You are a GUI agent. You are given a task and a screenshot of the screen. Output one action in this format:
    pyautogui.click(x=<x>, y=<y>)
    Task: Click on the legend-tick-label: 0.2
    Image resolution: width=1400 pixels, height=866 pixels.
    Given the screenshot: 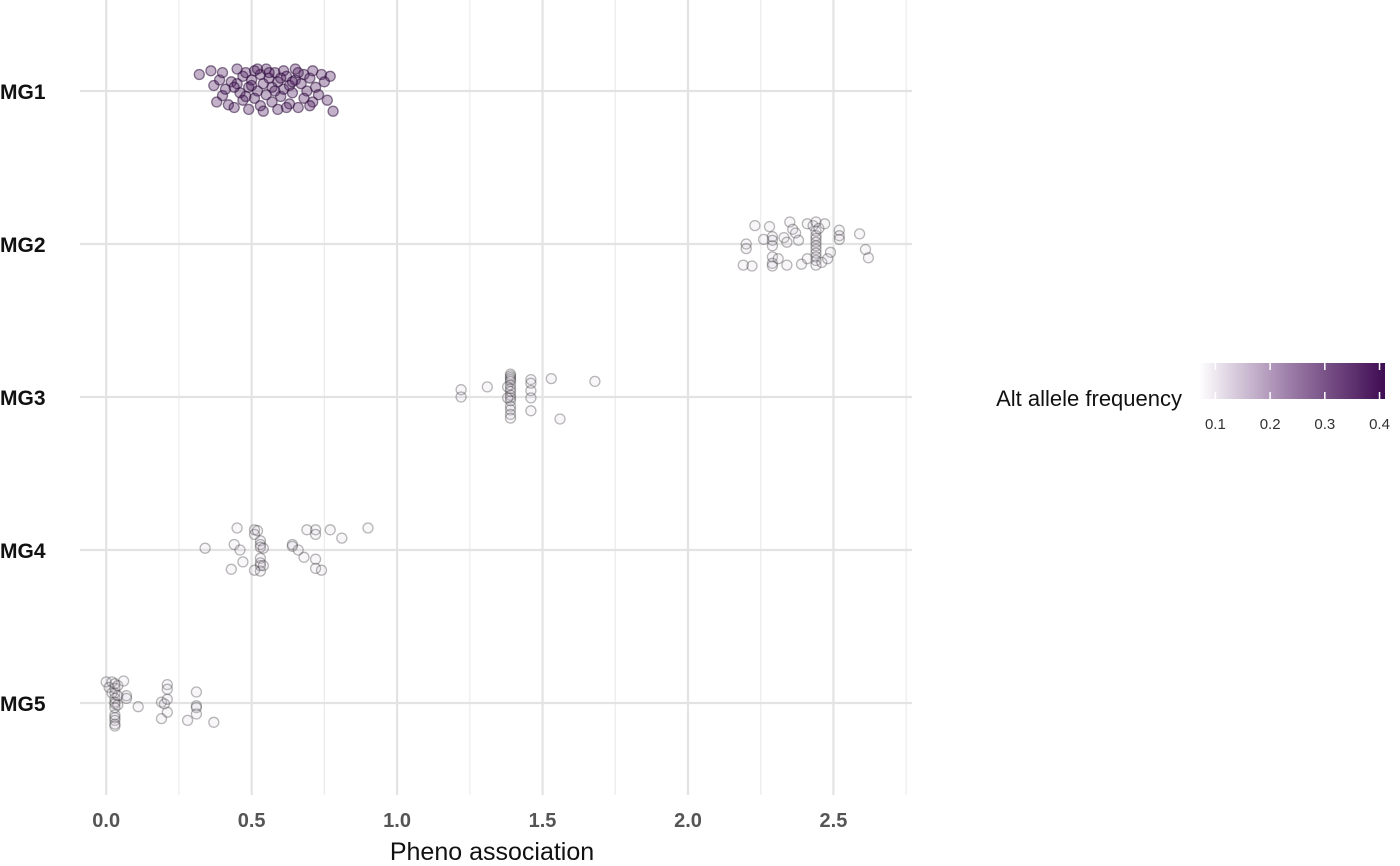 What is the action you would take?
    pyautogui.click(x=1270, y=424)
    